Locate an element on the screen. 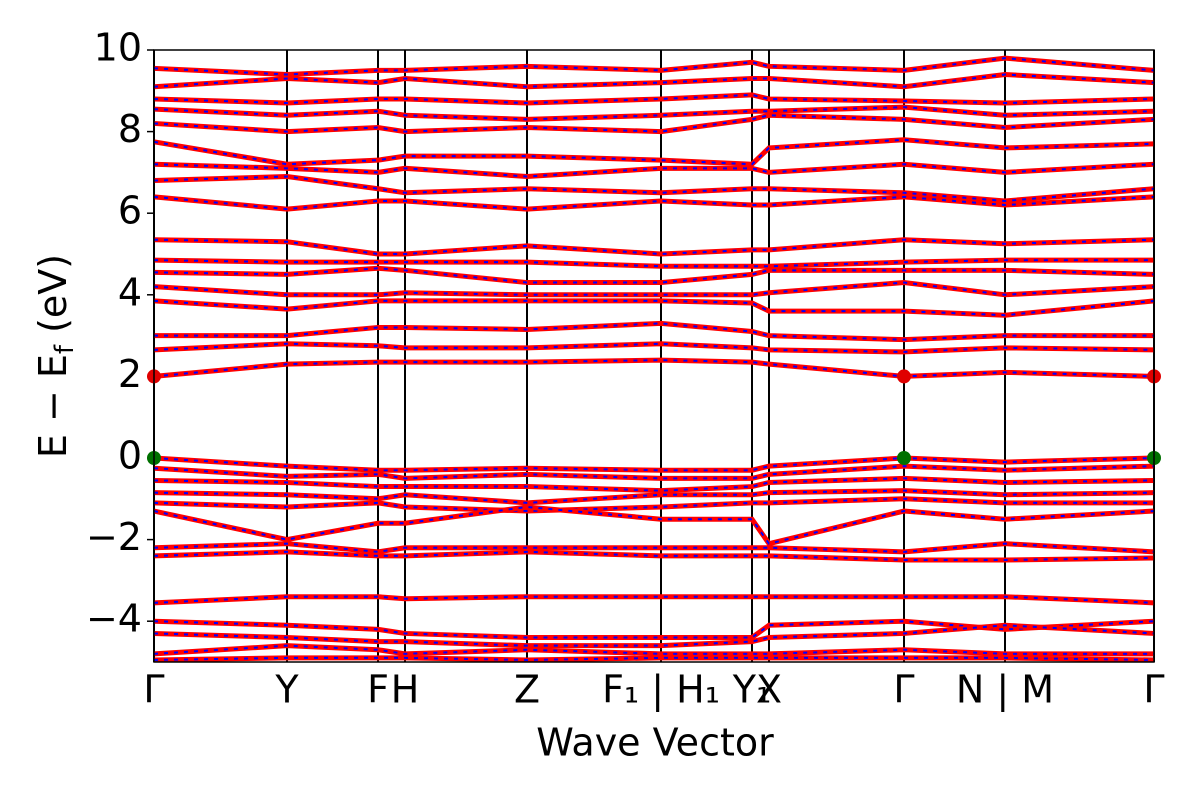 The width and height of the screenshot is (1200, 800). y-tick-label: −2 is located at coordinates (114, 537).